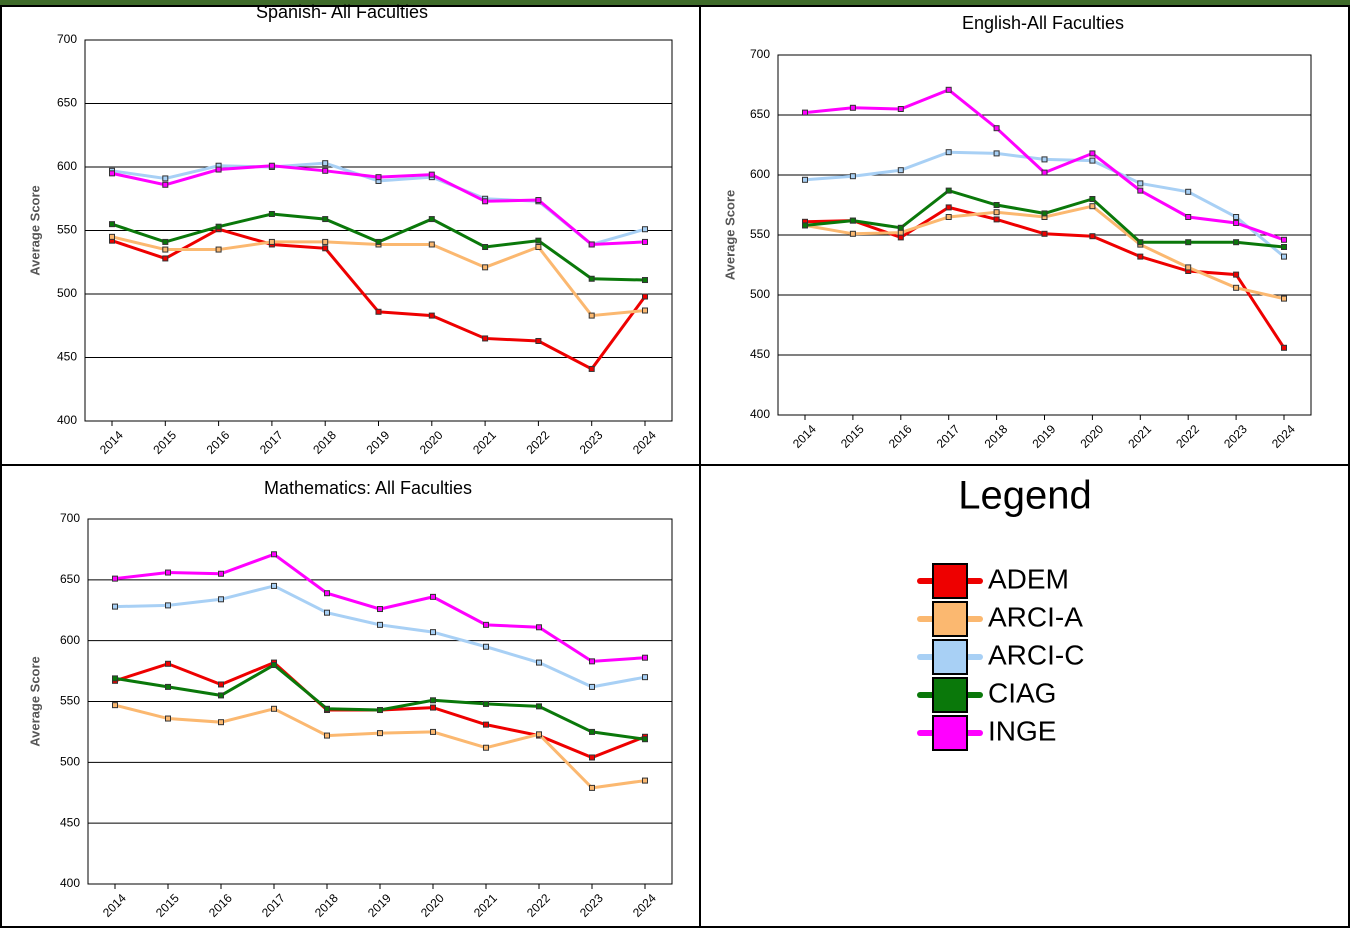 This screenshot has width=1350, height=928. I want to click on legend-label: ARCI-A, so click(1035, 616).